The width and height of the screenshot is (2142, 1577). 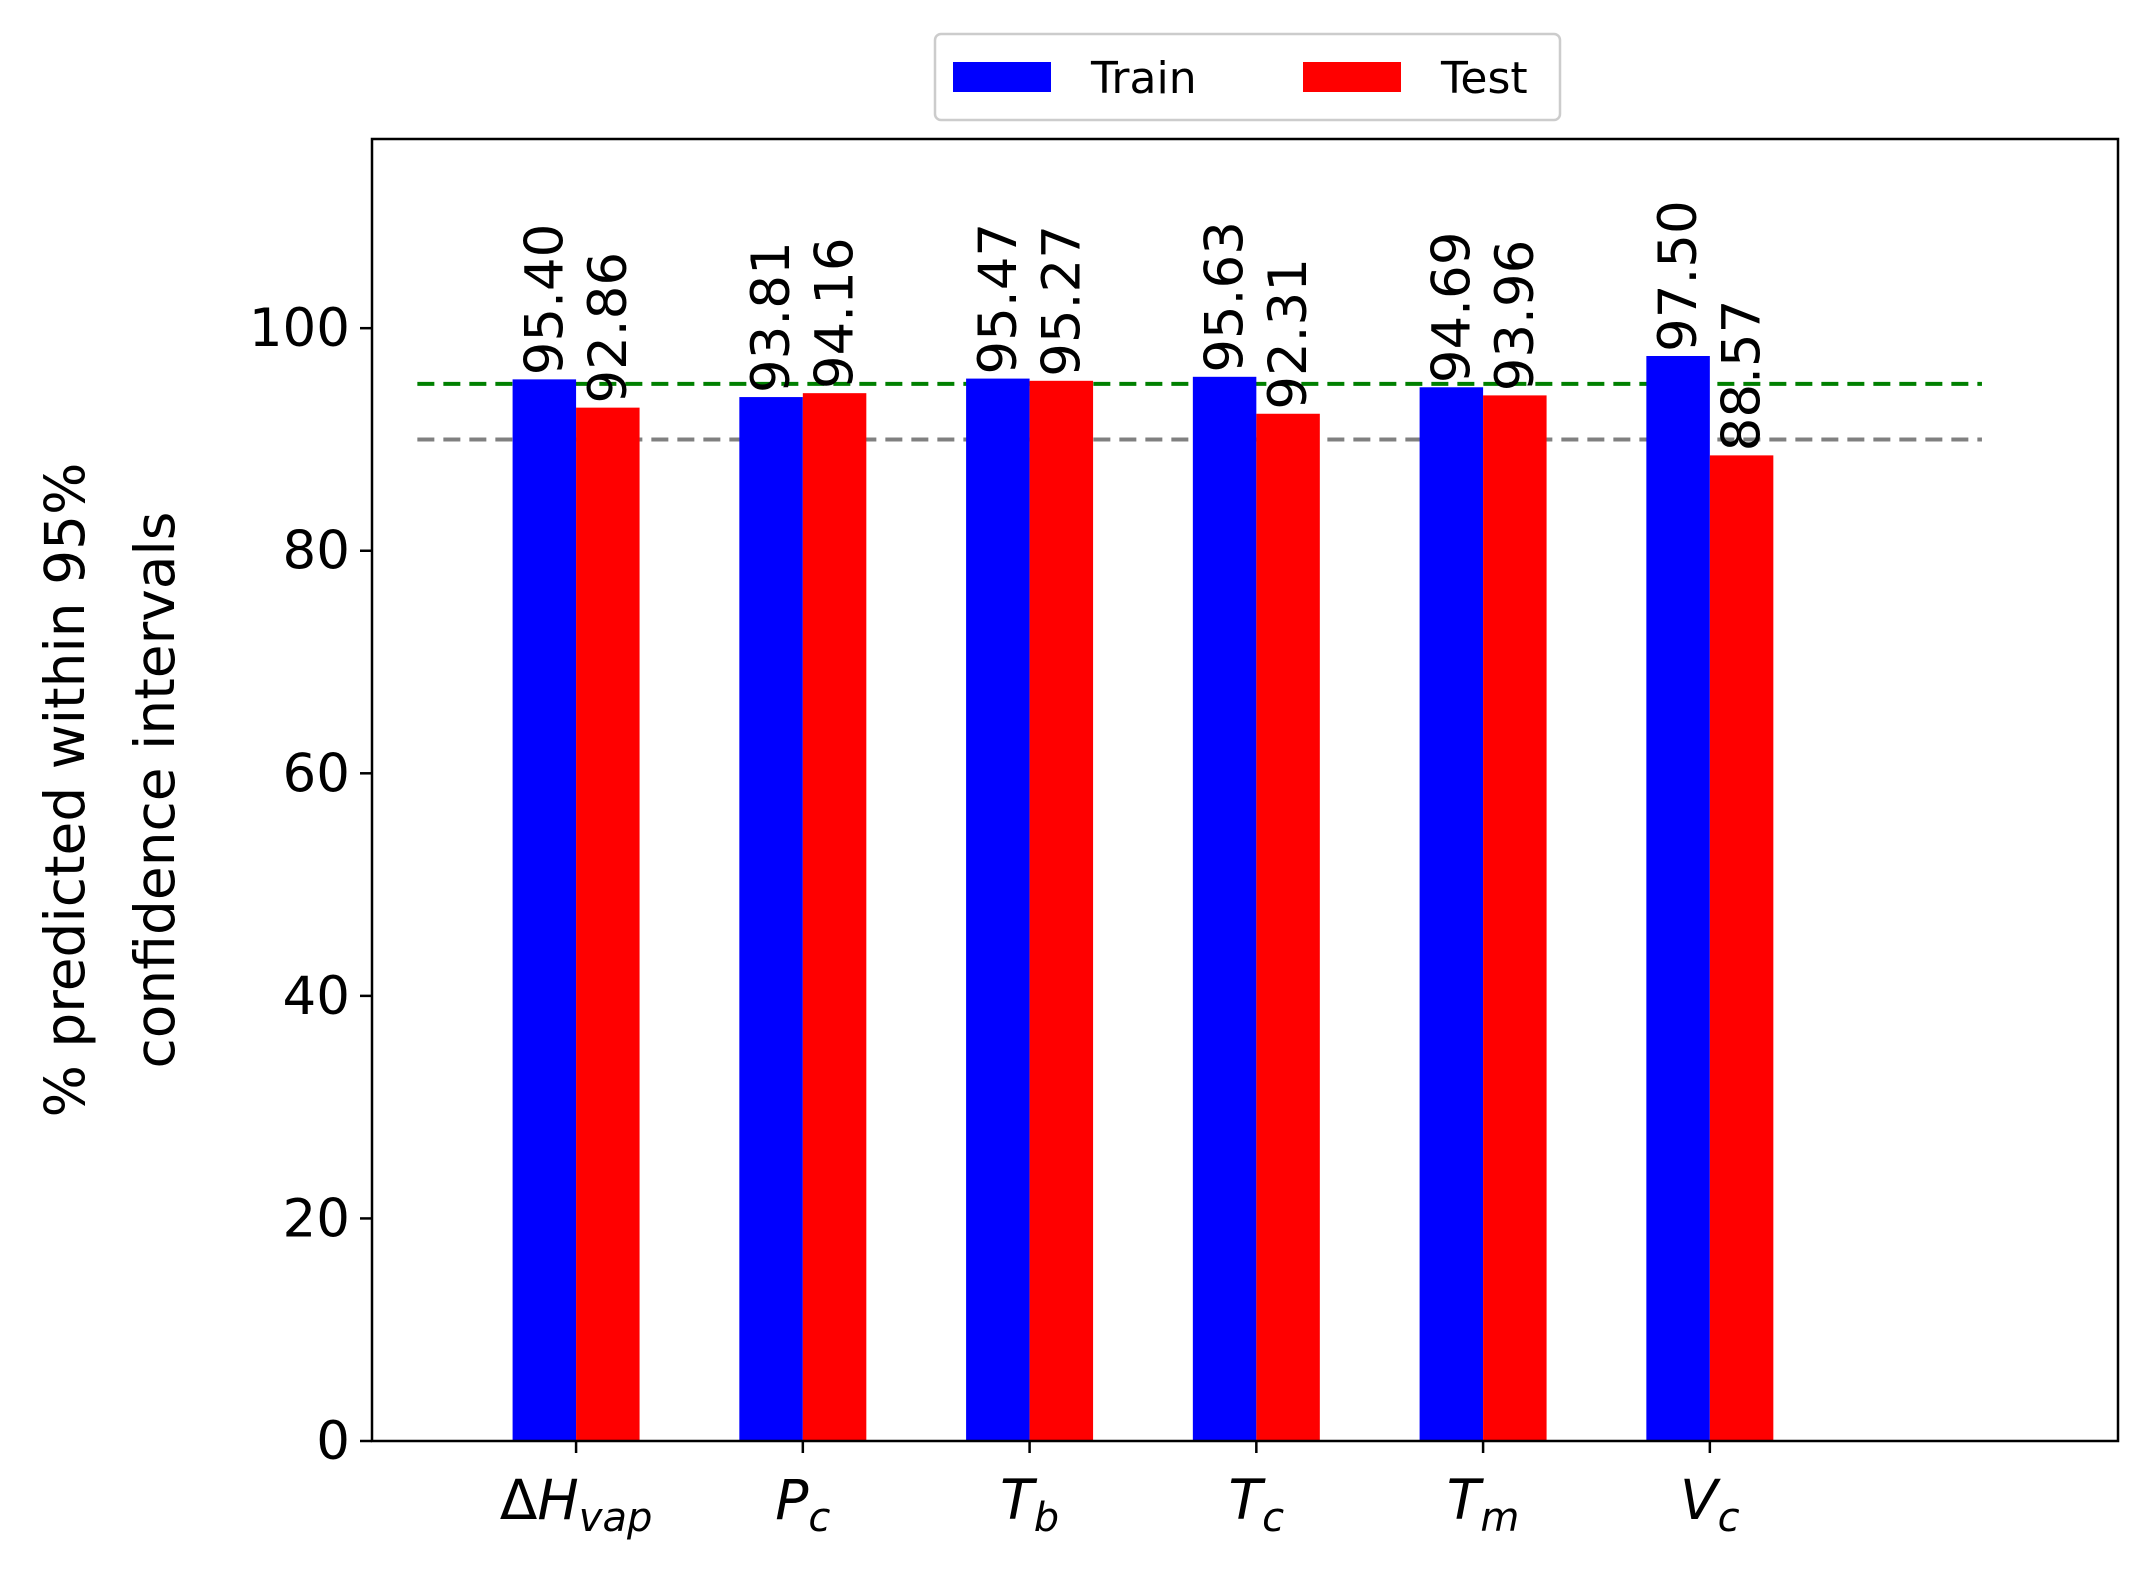 I want to click on x-tick-label-0: ΔHvap, so click(x=576, y=1504).